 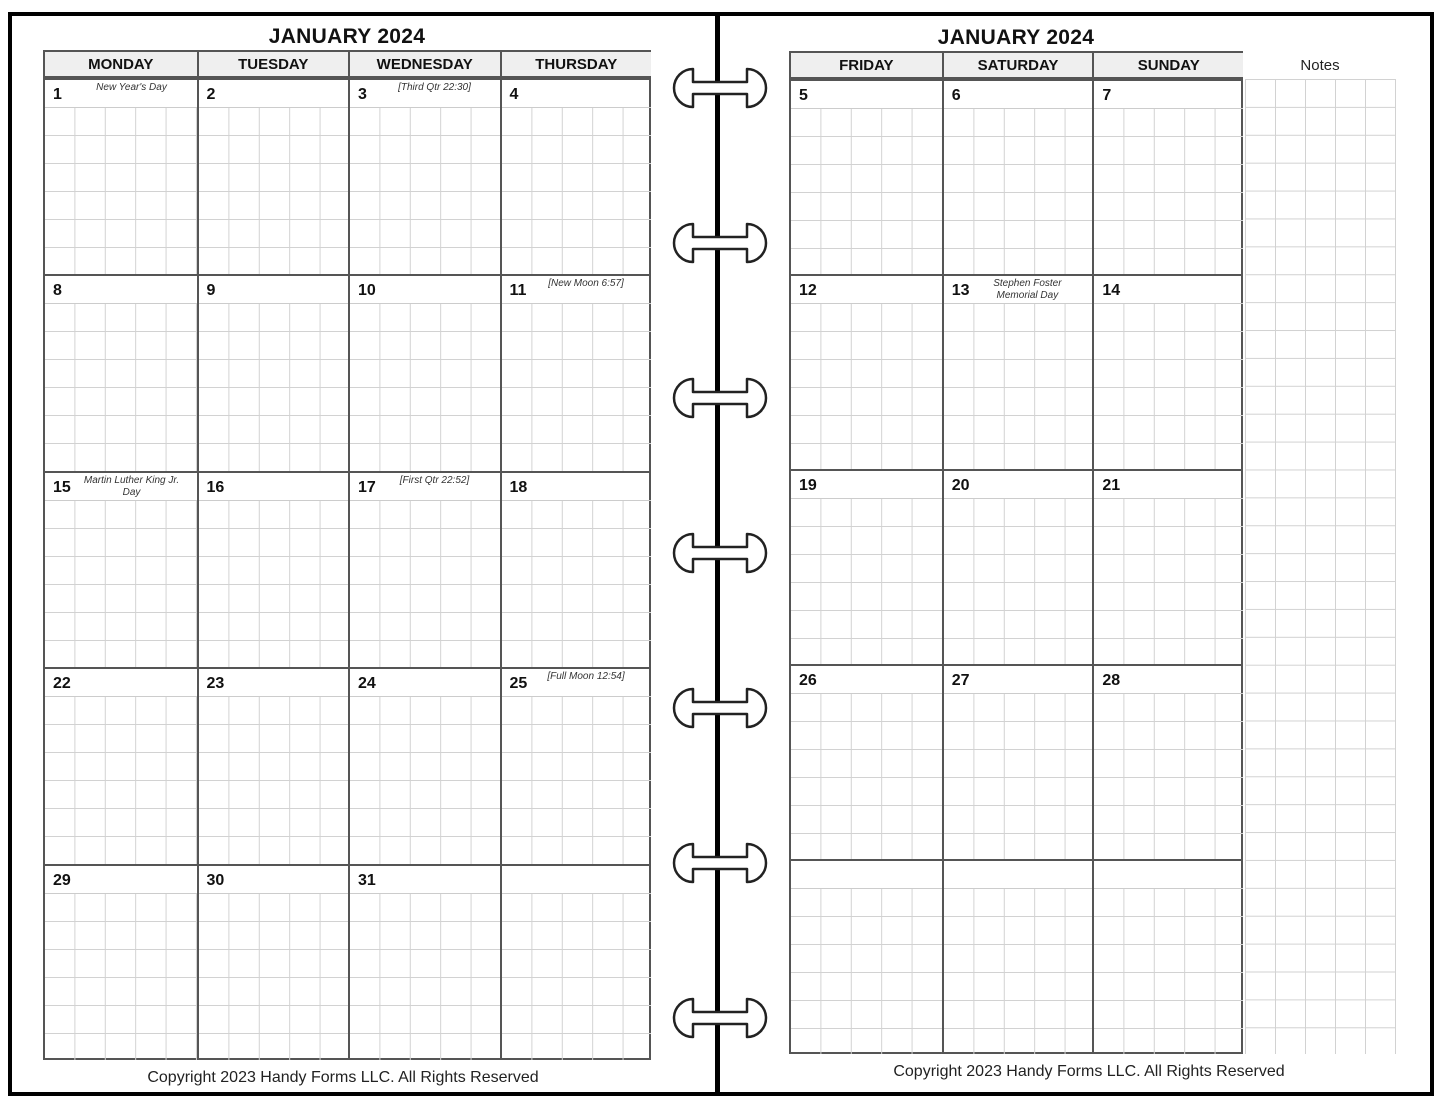 I want to click on day-annotation: [First Qtr 22:52], so click(x=434, y=480).